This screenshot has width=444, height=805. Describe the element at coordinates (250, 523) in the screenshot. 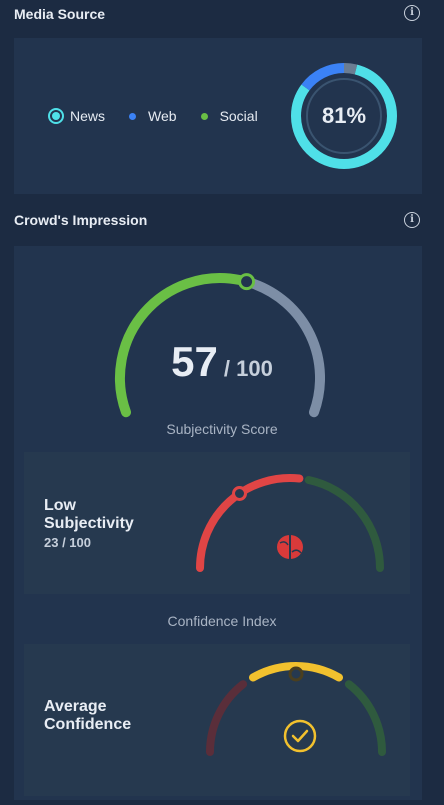

I see `subjectivity-gauge-red` at that location.